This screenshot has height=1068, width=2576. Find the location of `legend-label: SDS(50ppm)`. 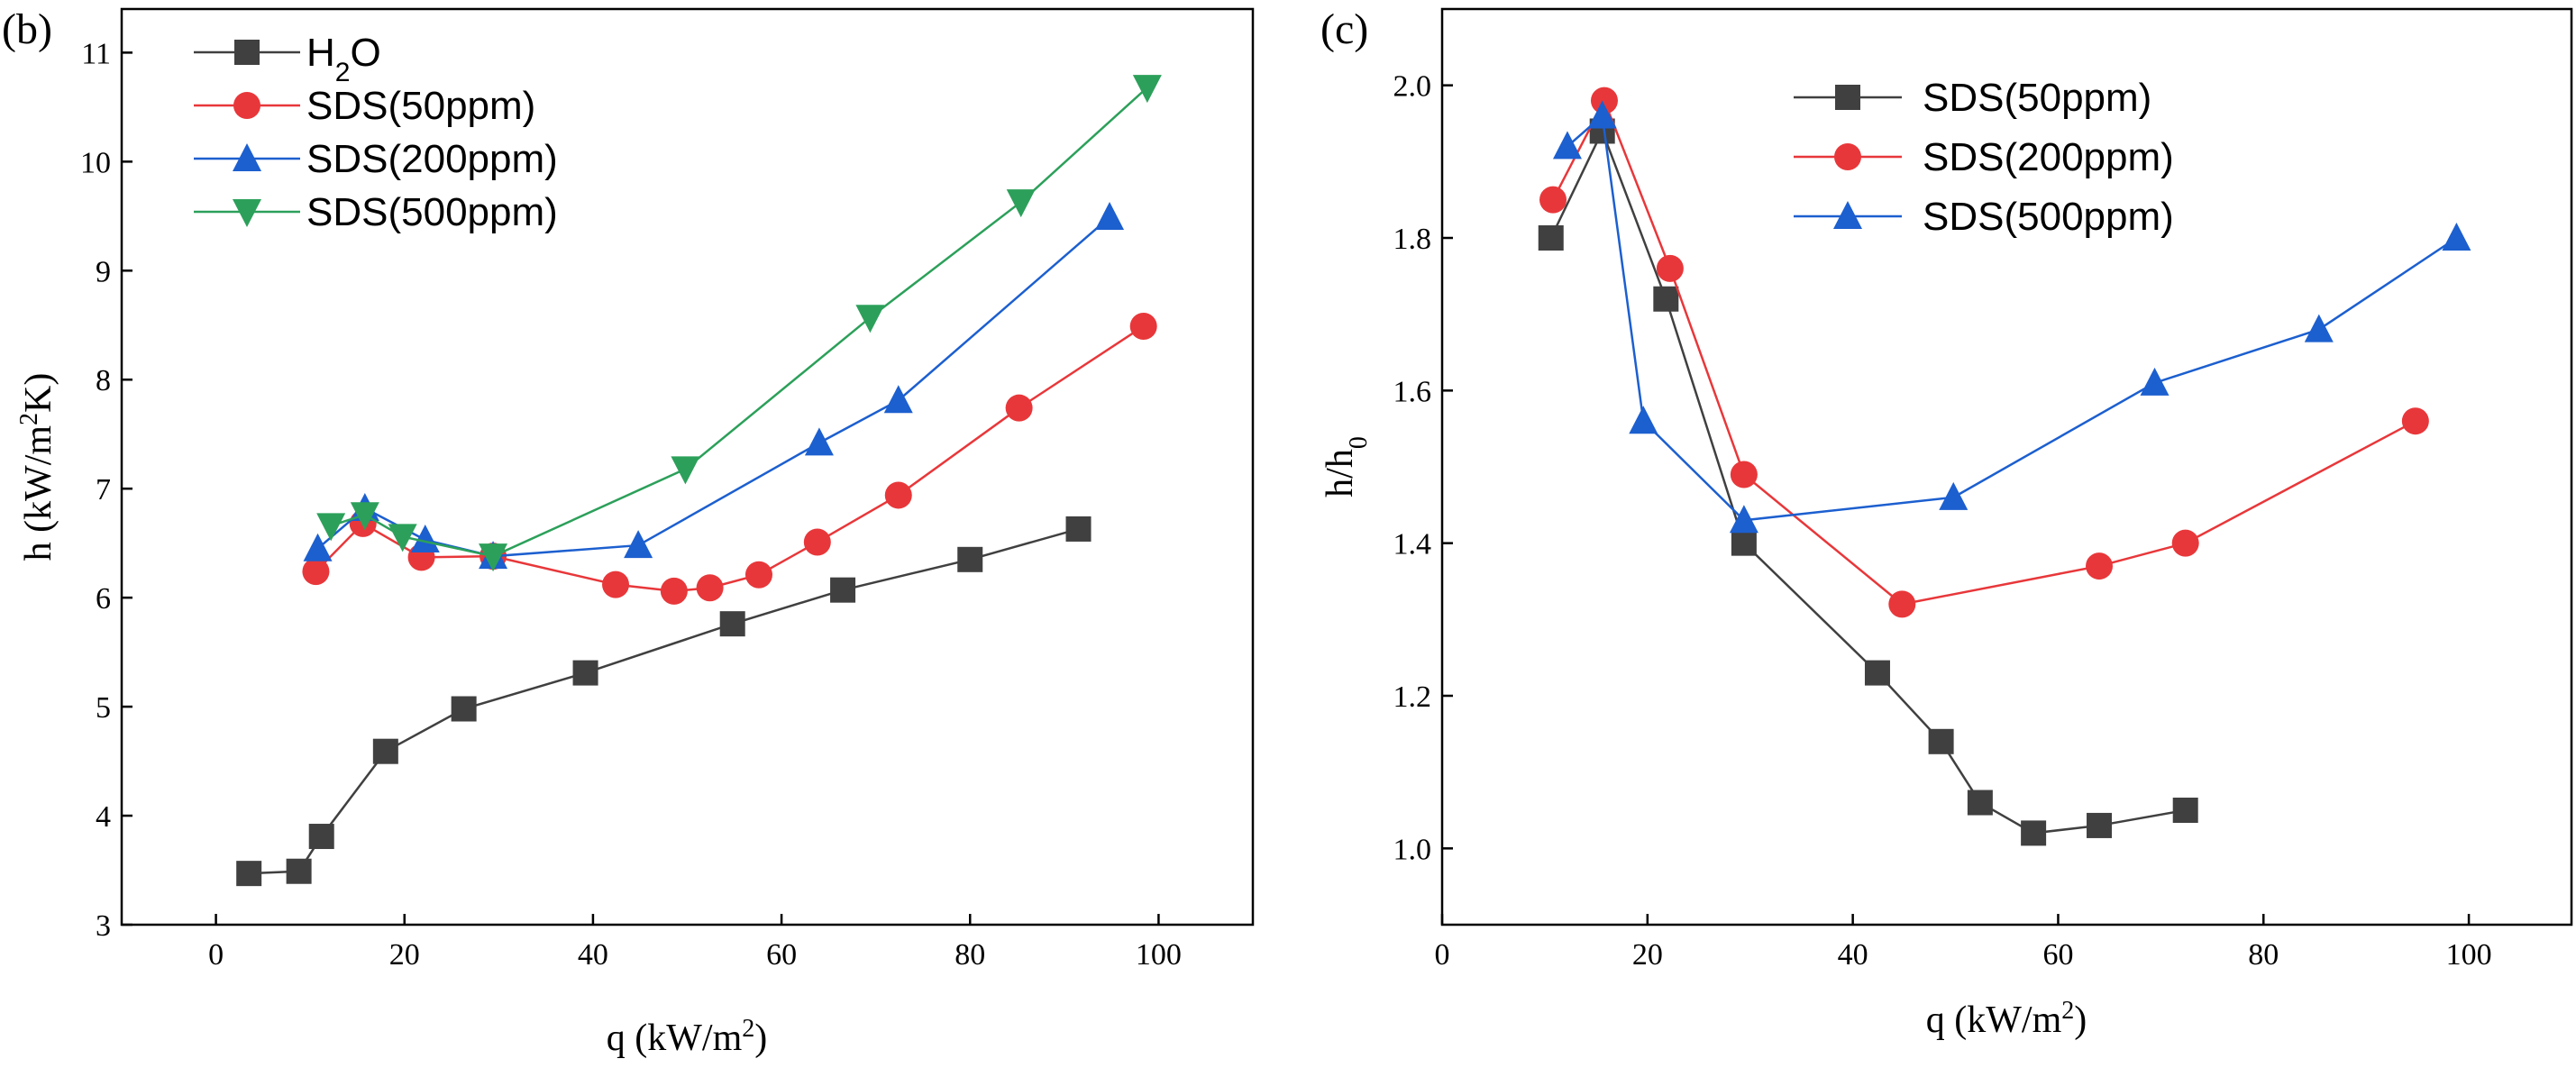

legend-label: SDS(50ppm) is located at coordinates (2037, 98).